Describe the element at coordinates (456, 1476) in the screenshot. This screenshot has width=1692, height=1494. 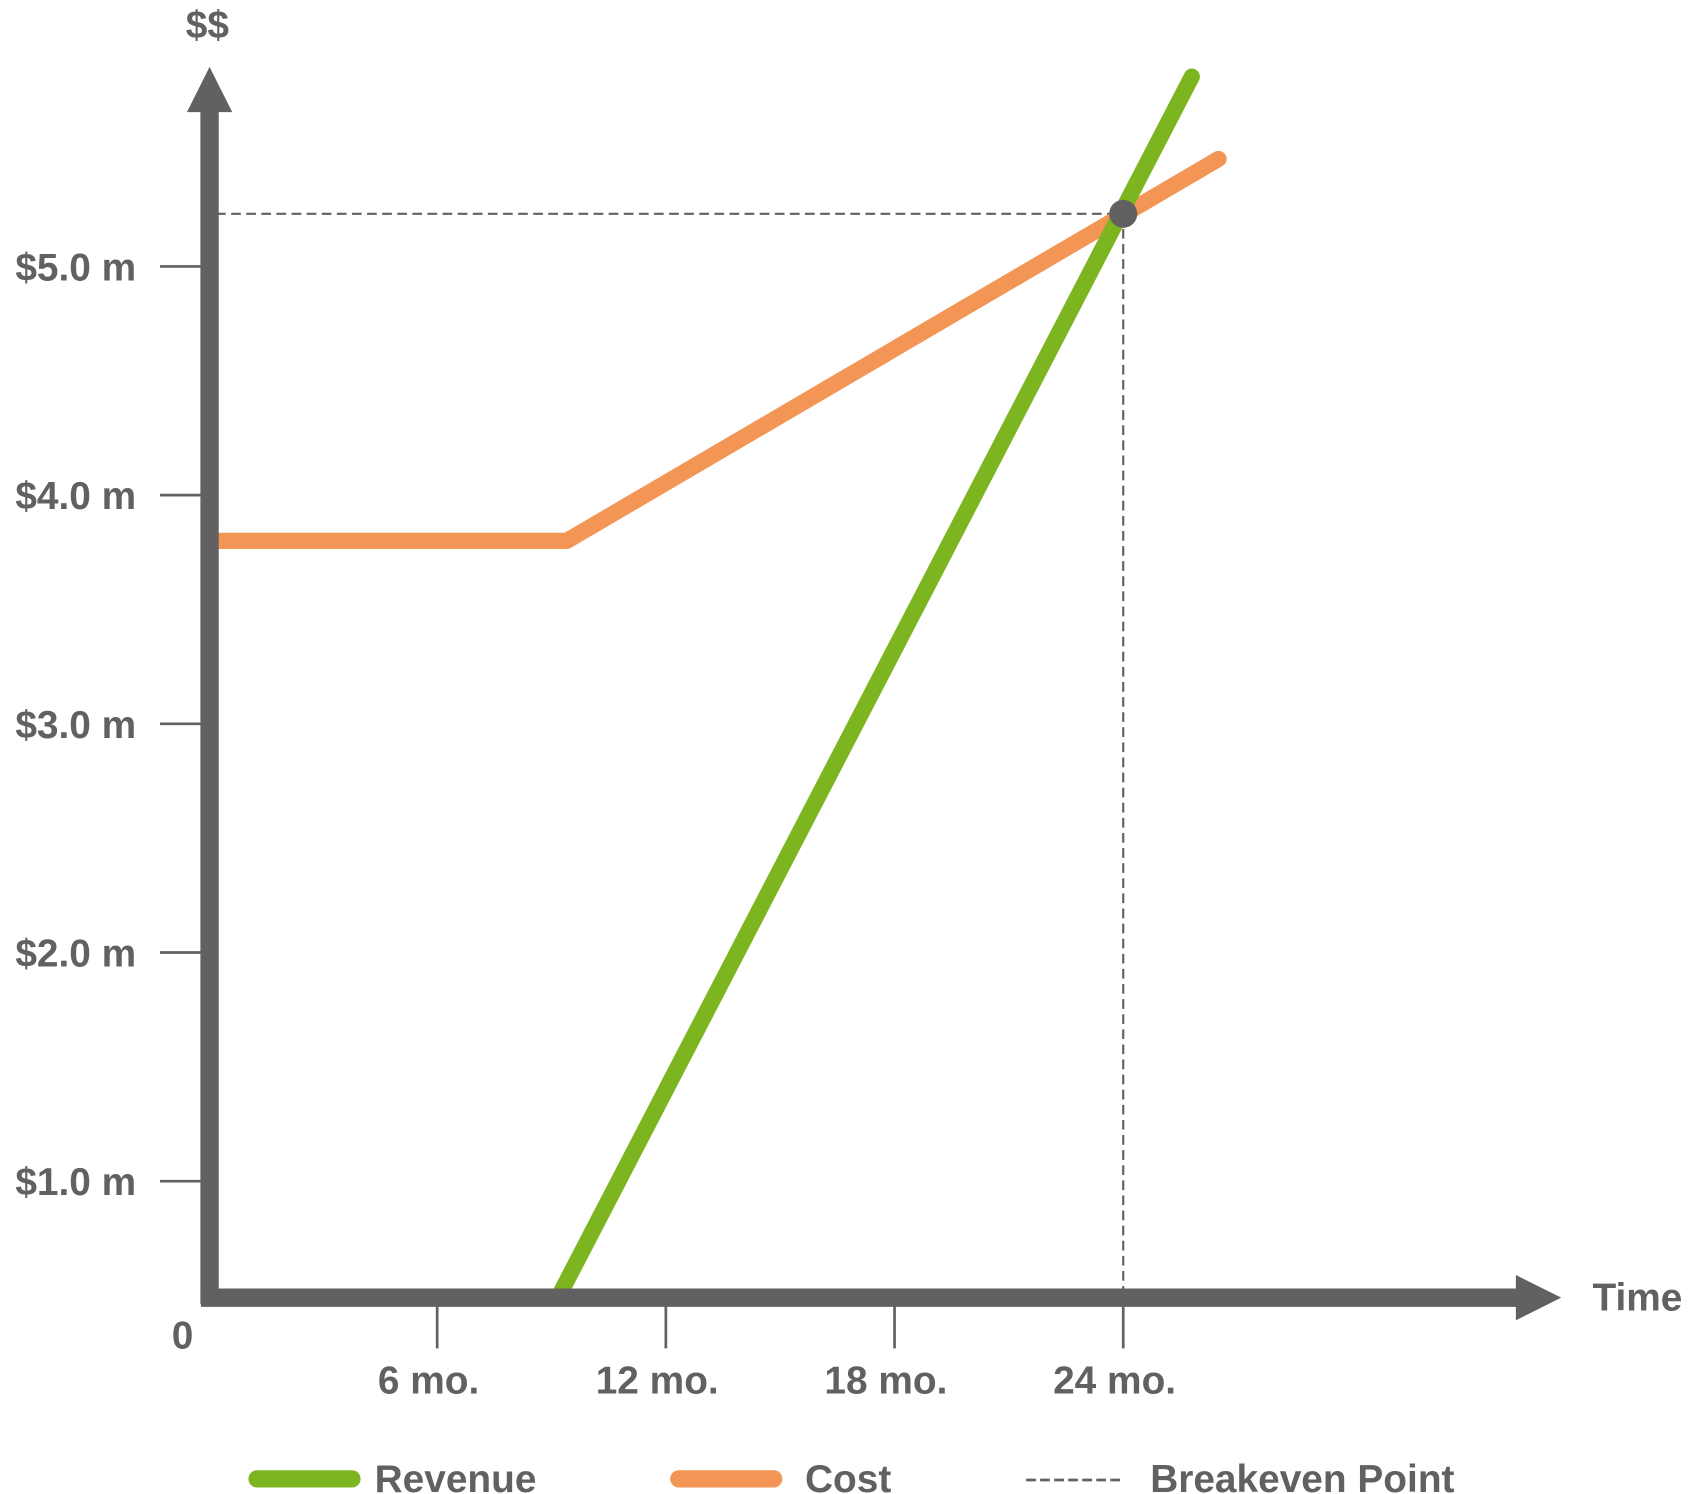
I see `legend-label-revenue: Revenue` at that location.